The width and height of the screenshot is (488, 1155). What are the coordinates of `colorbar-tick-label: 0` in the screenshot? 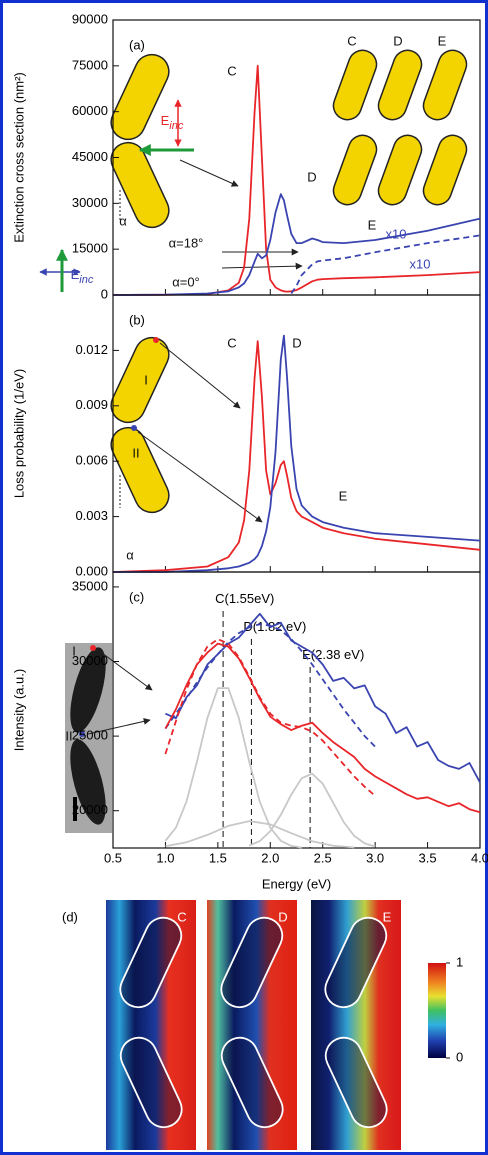 It's located at (459, 1056).